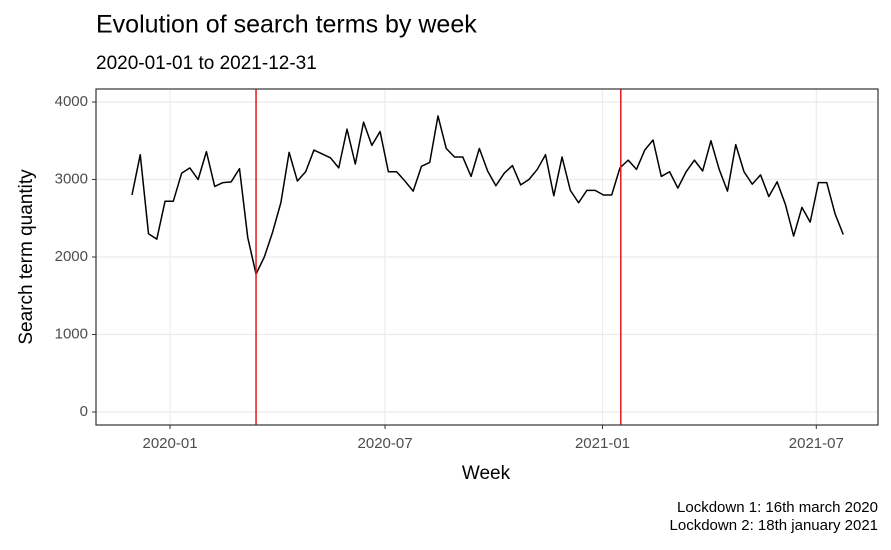 This screenshot has height=550, width=891. I want to click on x-tick-label: 2020-01, so click(169, 443).